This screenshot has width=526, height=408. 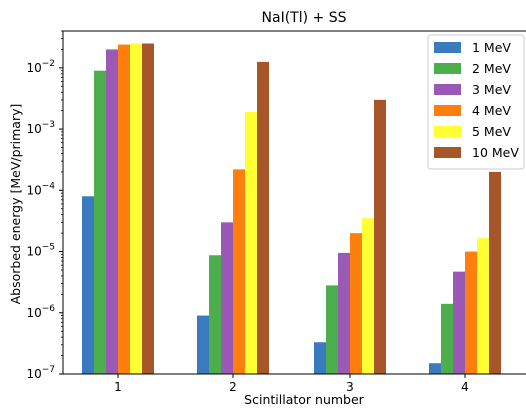 What do you see at coordinates (350, 387) in the screenshot?
I see `x-tick-label: 3` at bounding box center [350, 387].